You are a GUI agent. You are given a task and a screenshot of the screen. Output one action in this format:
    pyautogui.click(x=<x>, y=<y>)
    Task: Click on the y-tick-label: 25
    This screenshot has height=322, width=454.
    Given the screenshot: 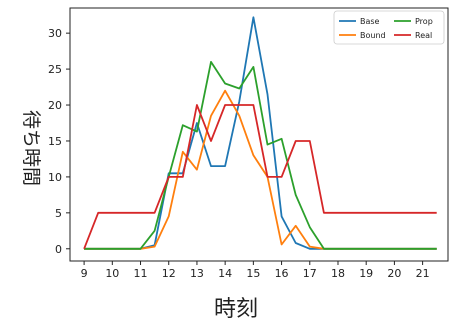 What is the action you would take?
    pyautogui.click(x=55, y=69)
    